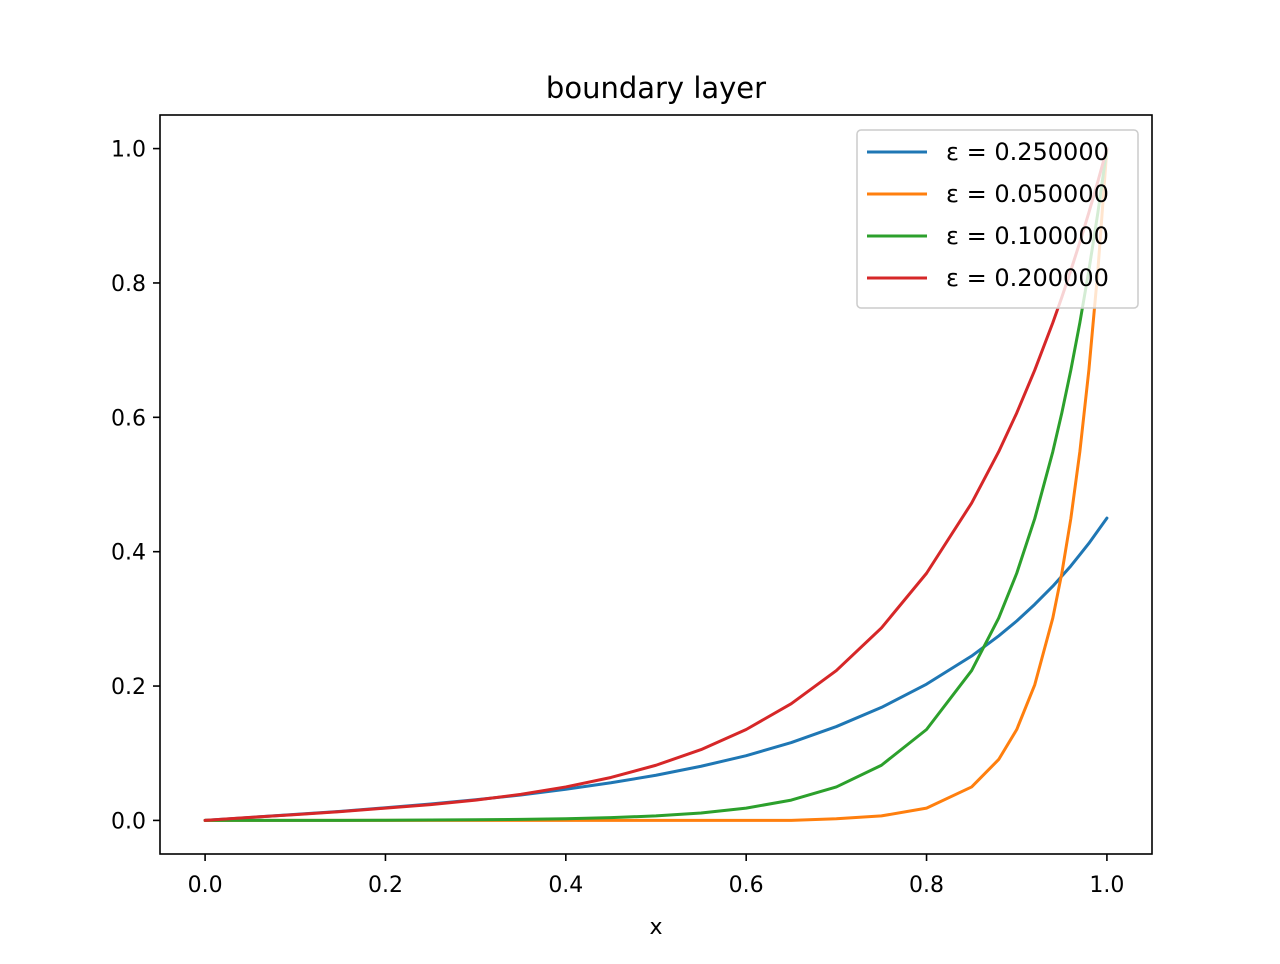  I want to click on y-tick-label: 0.0, so click(128, 821).